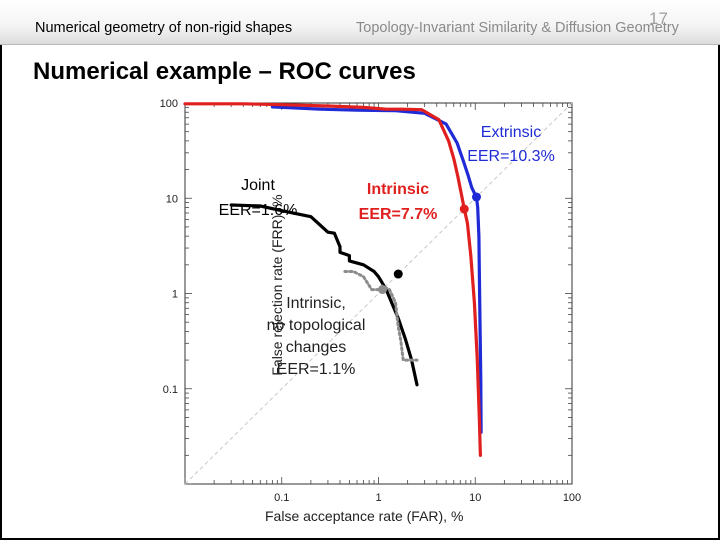 The width and height of the screenshot is (720, 540). I want to click on x-tick-label: 0.1, so click(281, 498).